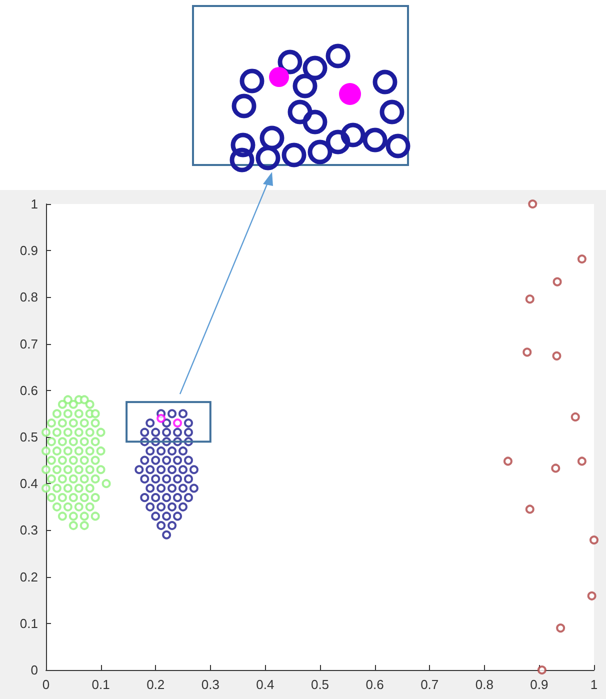  What do you see at coordinates (29, 484) in the screenshot?
I see `y-tick-label: 0.4` at bounding box center [29, 484].